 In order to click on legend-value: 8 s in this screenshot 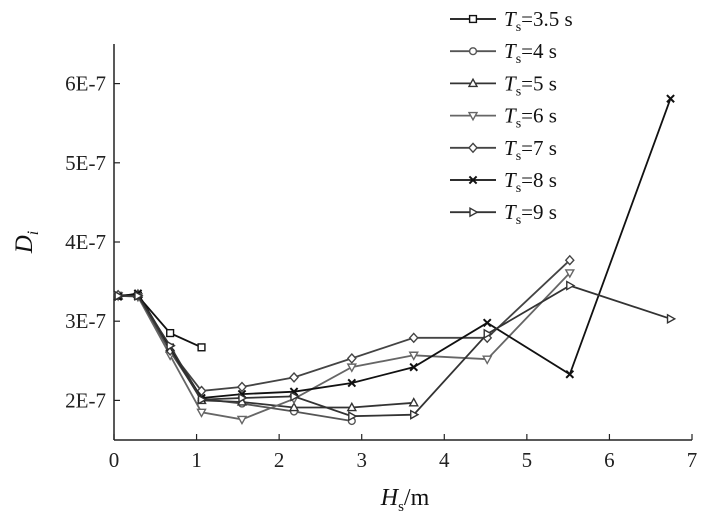, I will do `click(545, 180)`.